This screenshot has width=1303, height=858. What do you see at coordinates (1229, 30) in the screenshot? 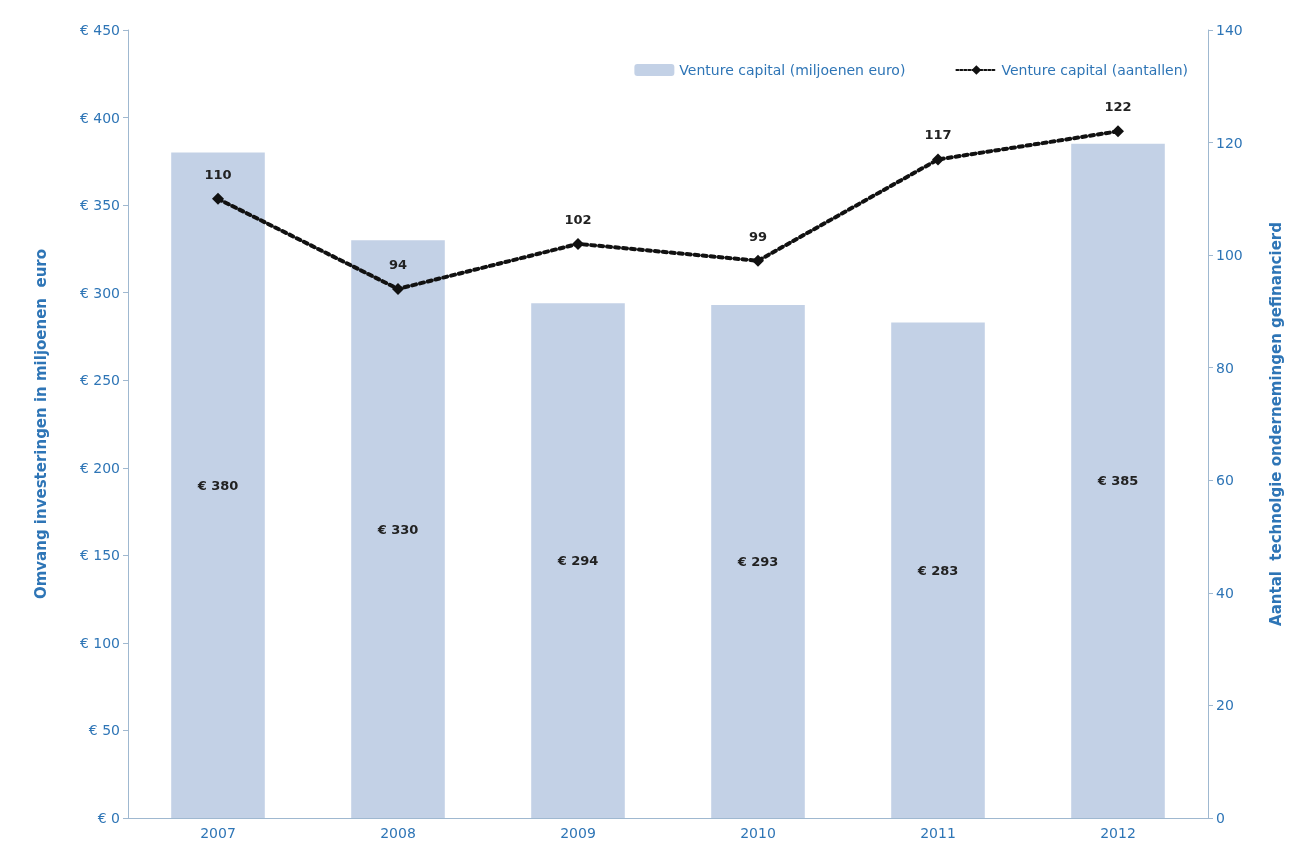
I see `y2-tick-label: 140` at bounding box center [1229, 30].